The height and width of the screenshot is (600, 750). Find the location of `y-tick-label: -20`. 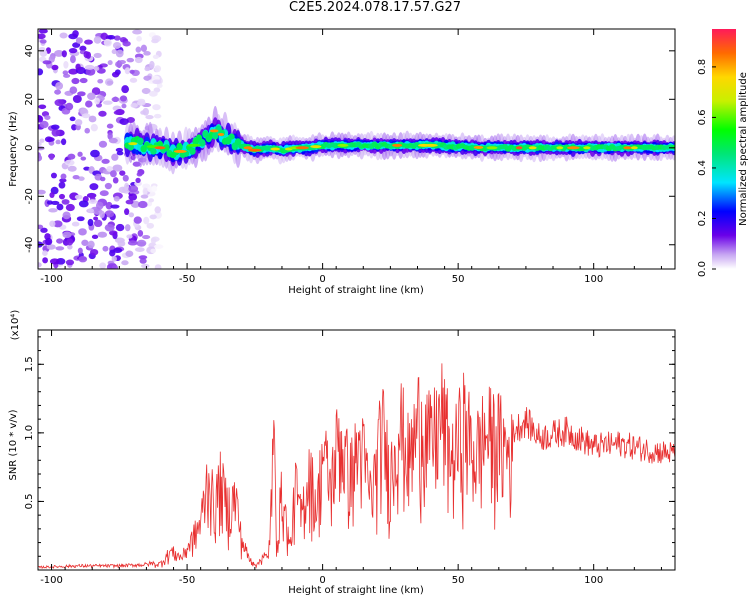

y-tick-label: -20 is located at coordinates (29, 196).